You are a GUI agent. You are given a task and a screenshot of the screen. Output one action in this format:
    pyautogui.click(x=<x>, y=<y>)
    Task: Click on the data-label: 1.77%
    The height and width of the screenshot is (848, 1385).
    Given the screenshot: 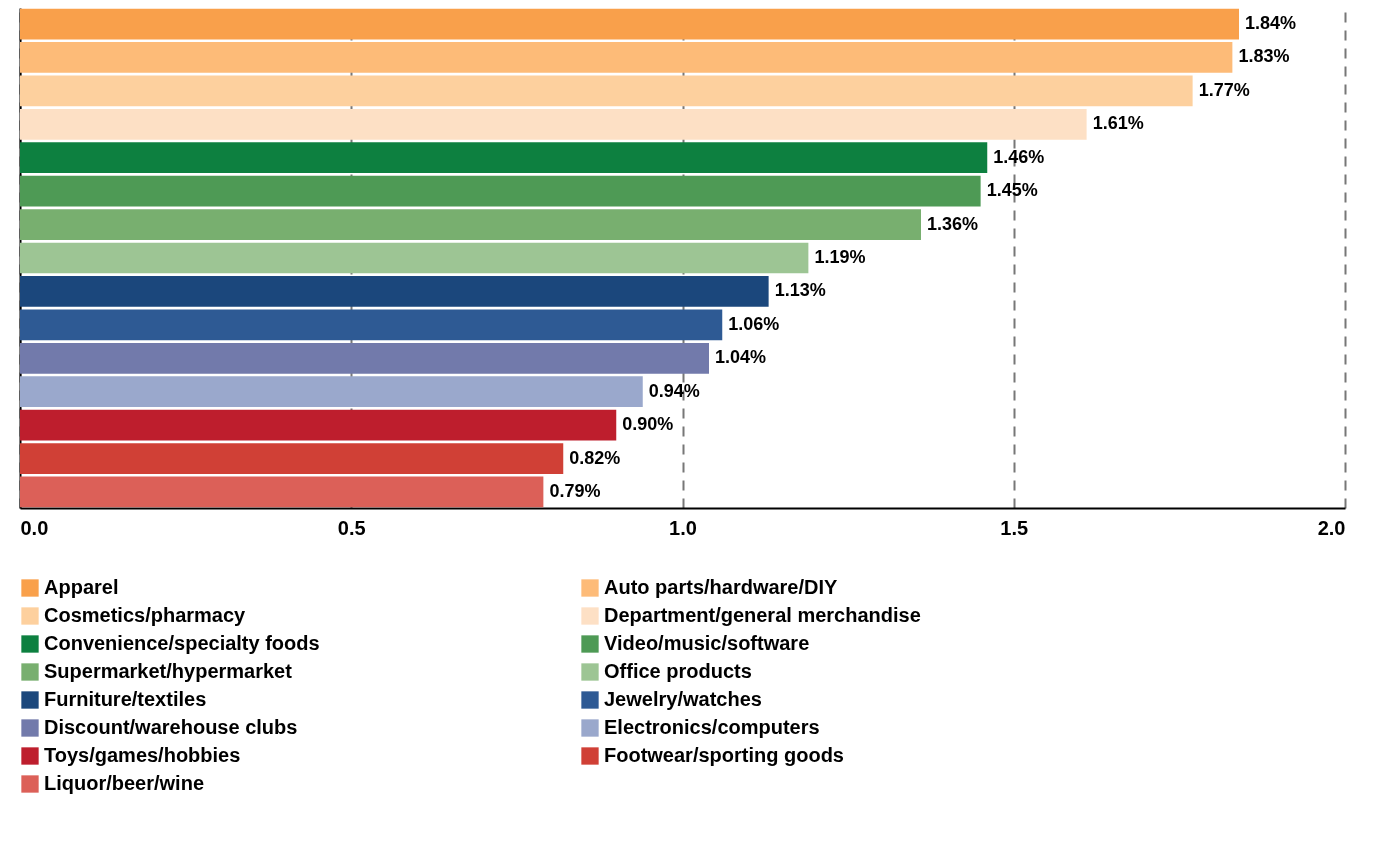 What is the action you would take?
    pyautogui.click(x=1224, y=89)
    